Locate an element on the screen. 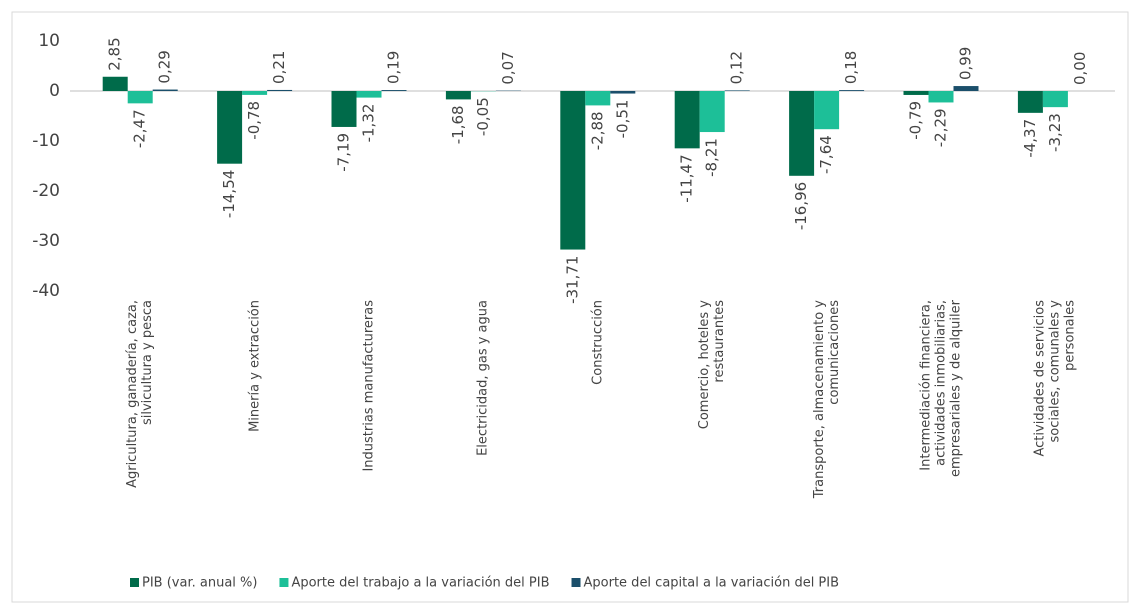 The image size is (1137, 609). value-label: 0,99 is located at coordinates (966, 63).